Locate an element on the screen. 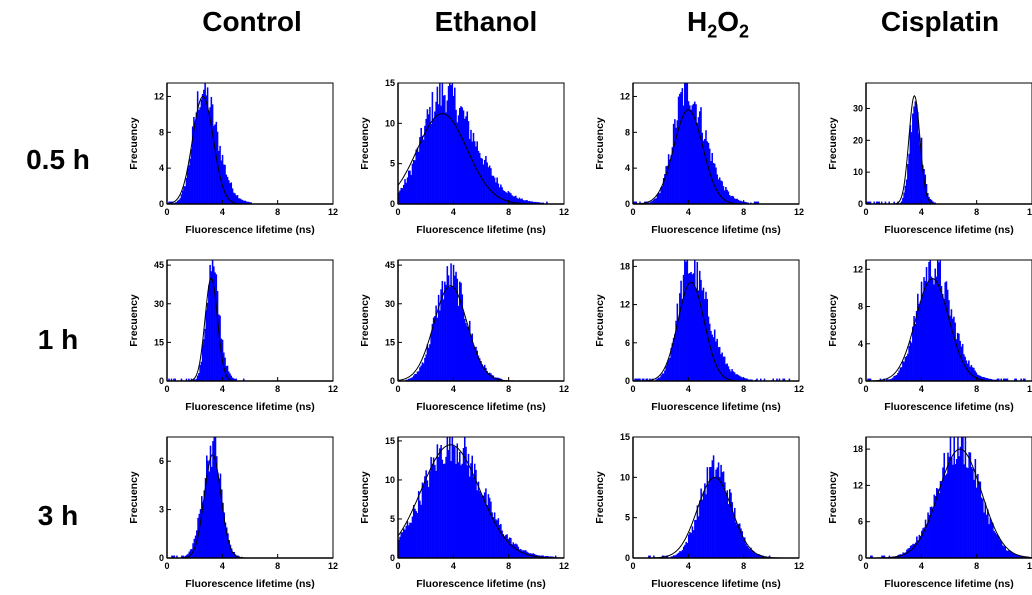  y-tick-label: 30 is located at coordinates (159, 304).